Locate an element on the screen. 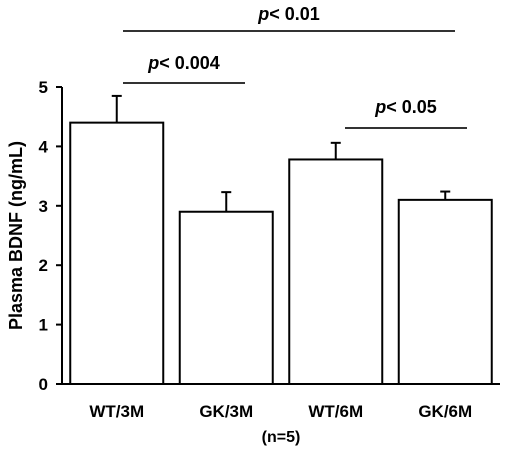 This screenshot has width=510, height=452. x-tick-label: WT/3M is located at coordinates (116, 411).